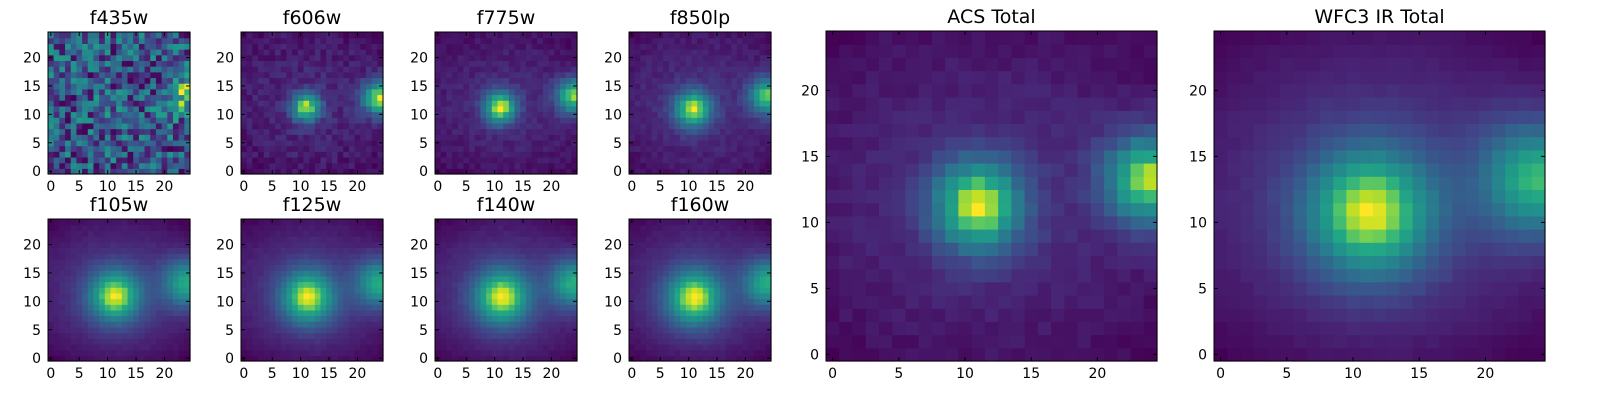 The width and height of the screenshot is (1600, 400). I want to click on axes-frame, so click(119, 103).